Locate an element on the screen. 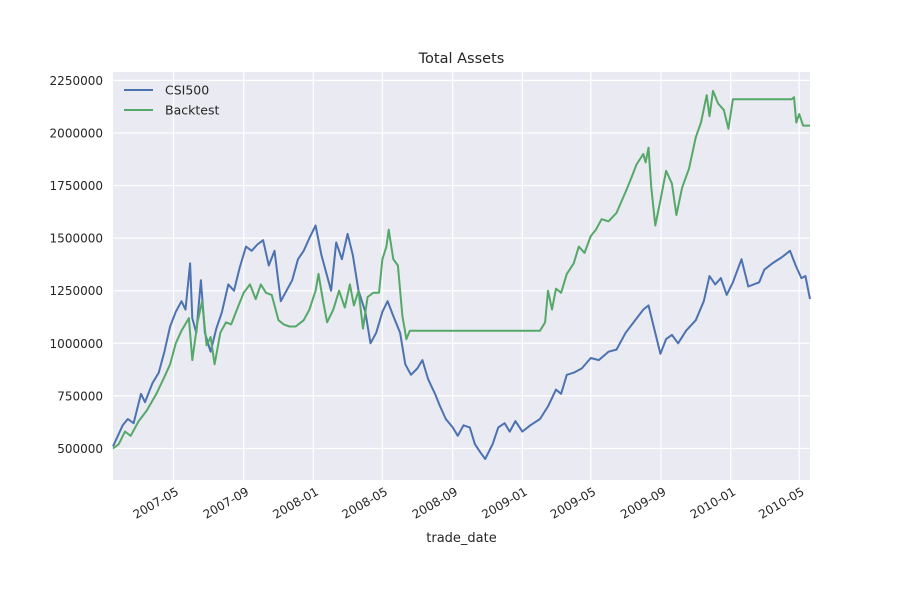 This screenshot has width=900, height=600. x-tick-label: 2010-05 is located at coordinates (781, 502).